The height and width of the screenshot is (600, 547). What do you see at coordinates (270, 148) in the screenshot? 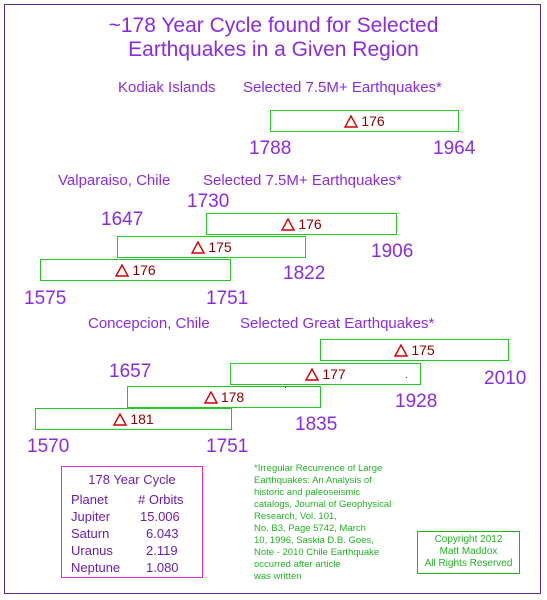
I see `year-start: 1788` at bounding box center [270, 148].